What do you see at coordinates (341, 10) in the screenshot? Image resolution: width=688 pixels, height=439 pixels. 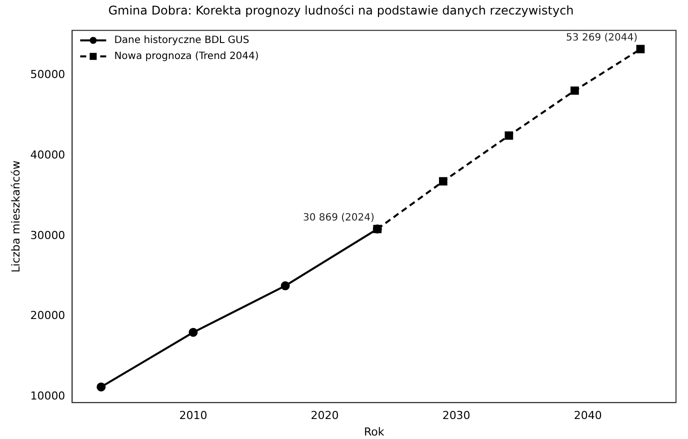 I see `chart-title: Gmina Dobra: Korekta prognozy ludności na podstawie danych rzeczywistych` at bounding box center [341, 10].